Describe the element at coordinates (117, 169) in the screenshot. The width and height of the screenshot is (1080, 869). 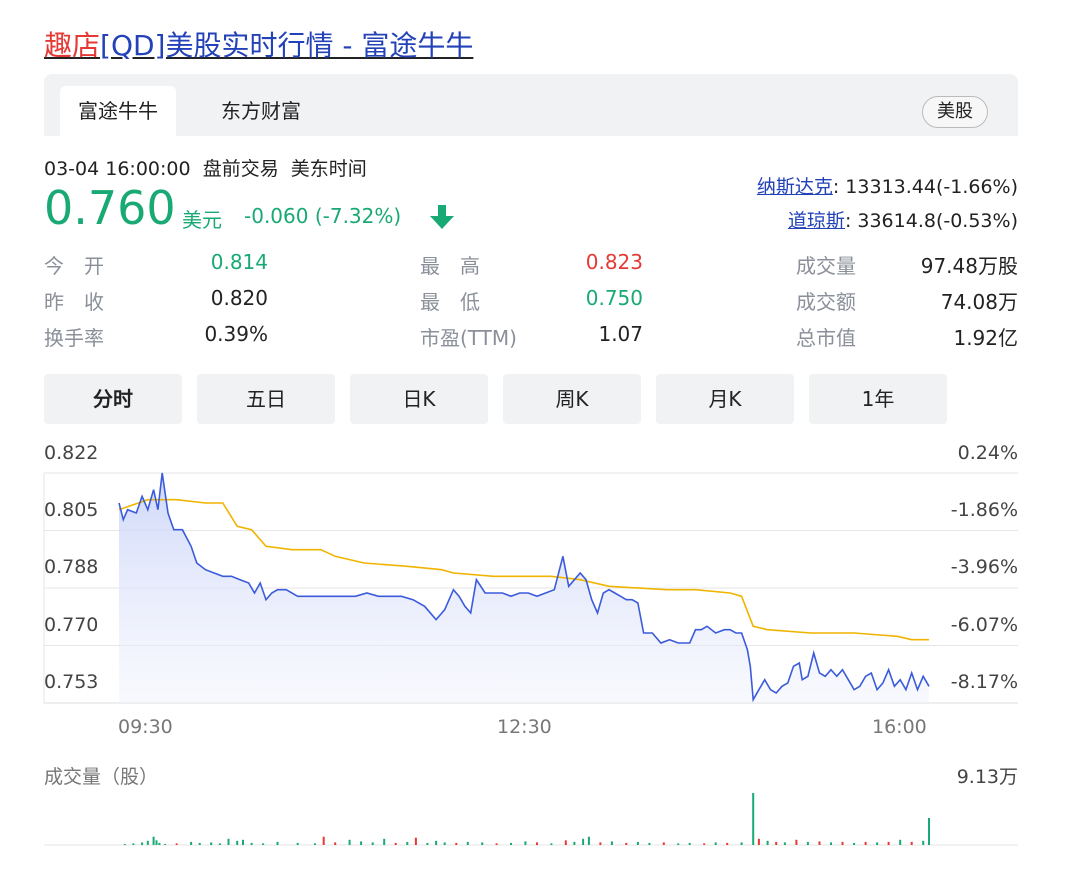
I see `quote-time: 03-04 16:00:00` at that location.